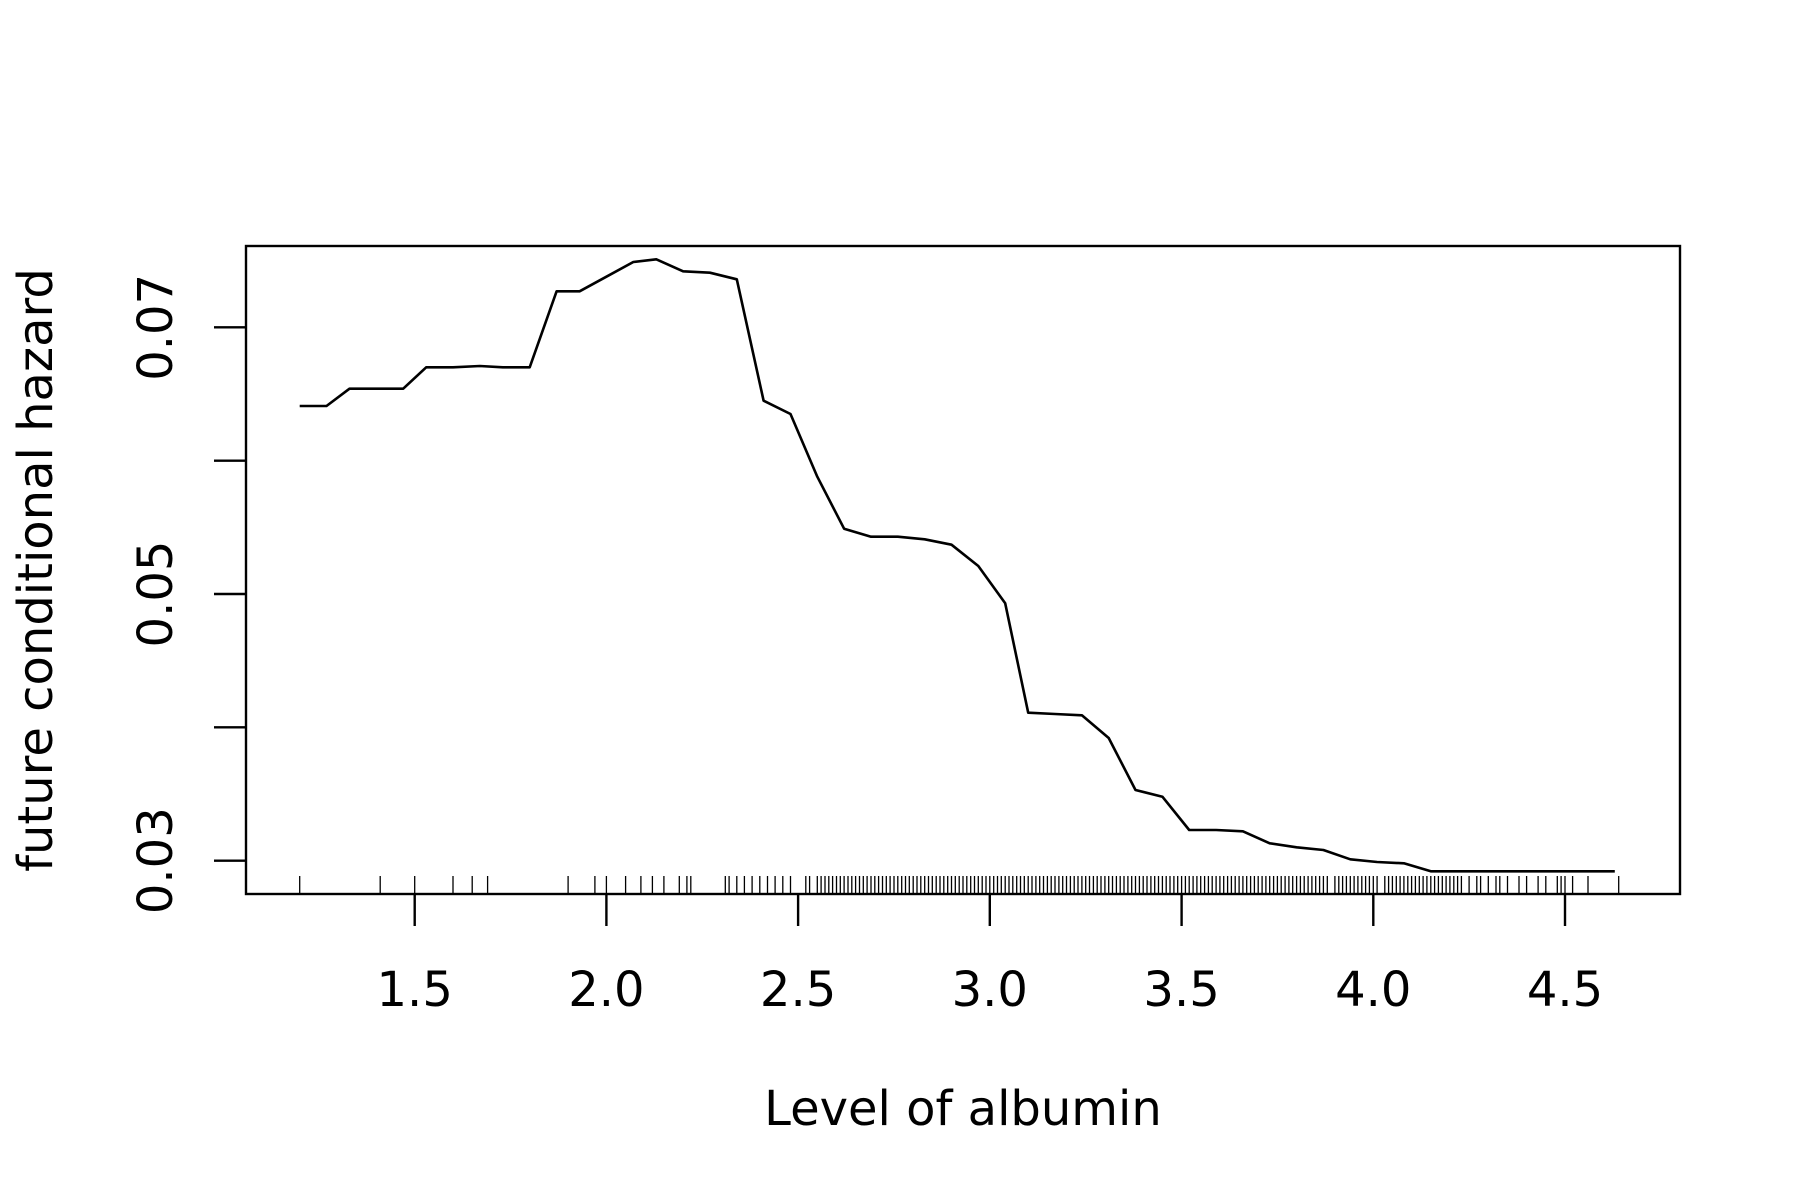  What do you see at coordinates (1565, 990) in the screenshot?
I see `x-tick-label: 4.5` at bounding box center [1565, 990].